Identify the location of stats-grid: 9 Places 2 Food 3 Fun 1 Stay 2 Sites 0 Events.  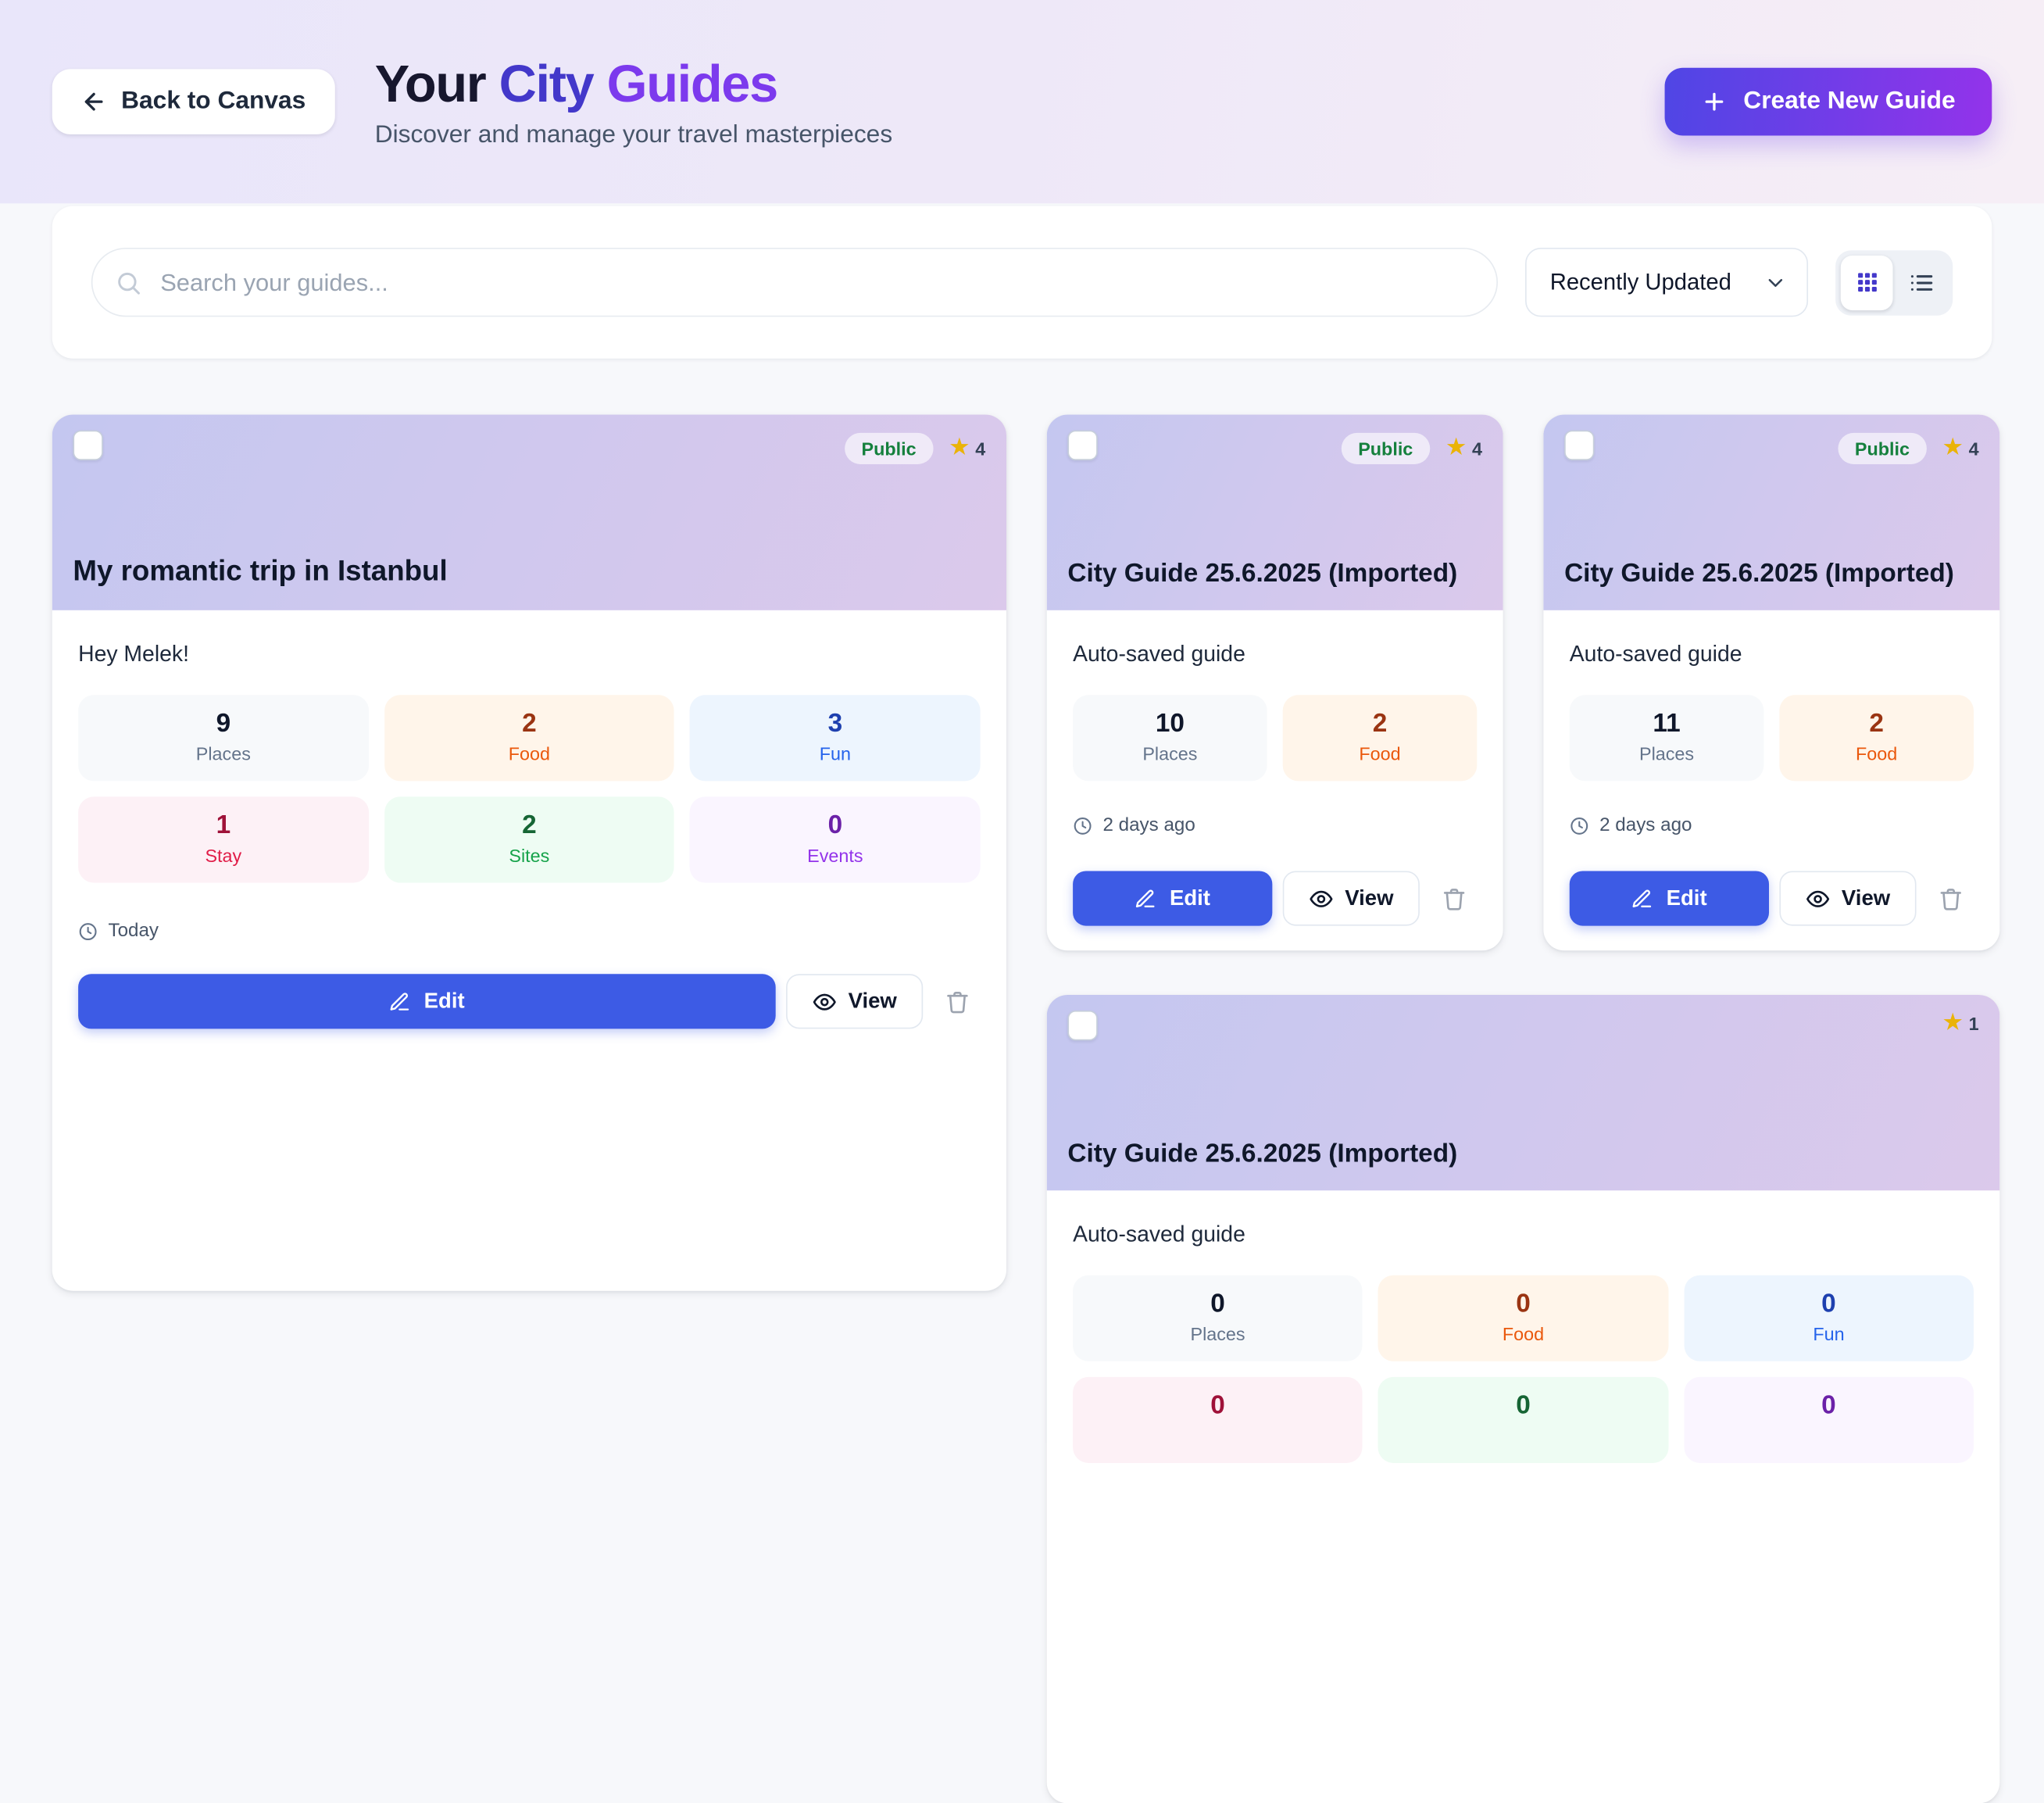
(530, 789).